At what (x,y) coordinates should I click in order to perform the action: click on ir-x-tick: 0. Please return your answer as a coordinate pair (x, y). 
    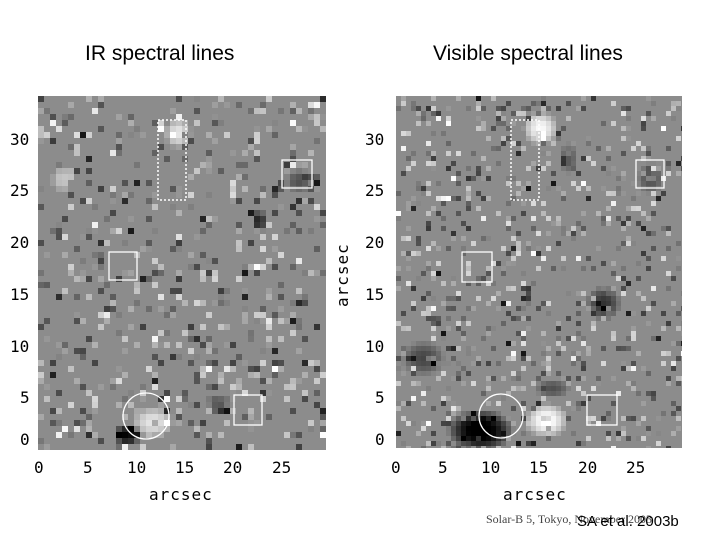
    Looking at the image, I should click on (39, 467).